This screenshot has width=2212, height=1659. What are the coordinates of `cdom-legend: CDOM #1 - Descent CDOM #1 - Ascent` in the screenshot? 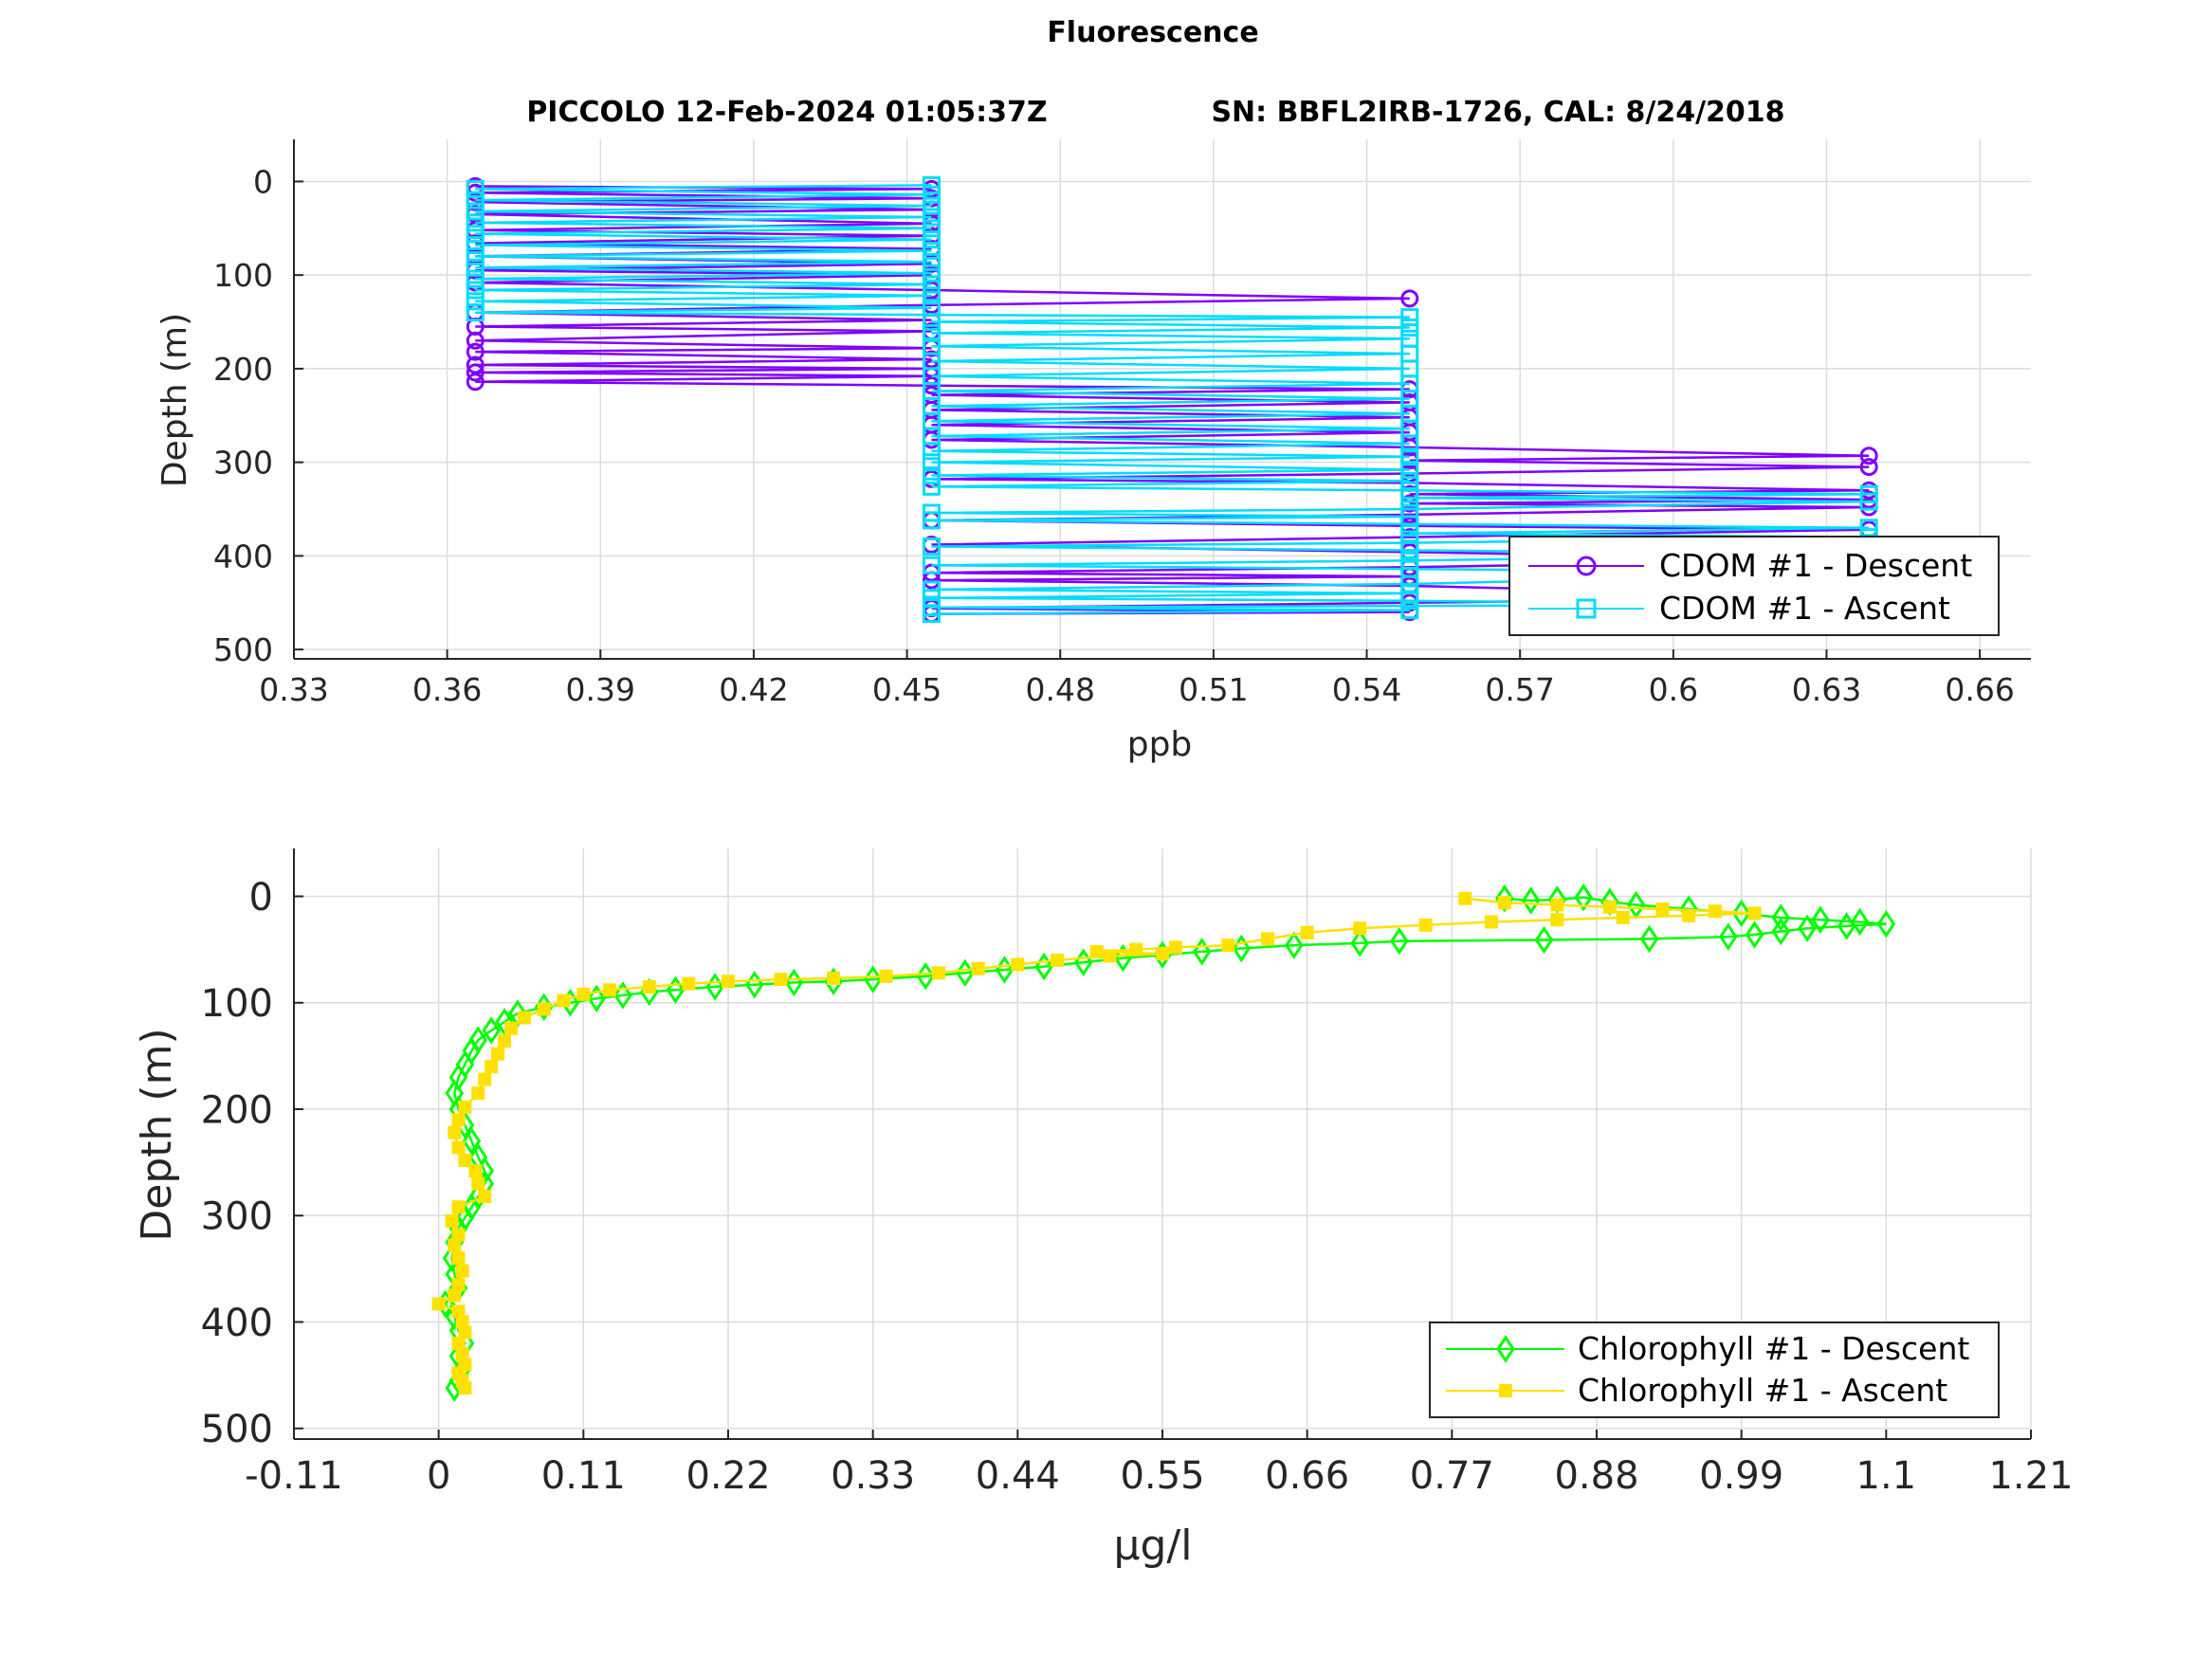 It's located at (1754, 586).